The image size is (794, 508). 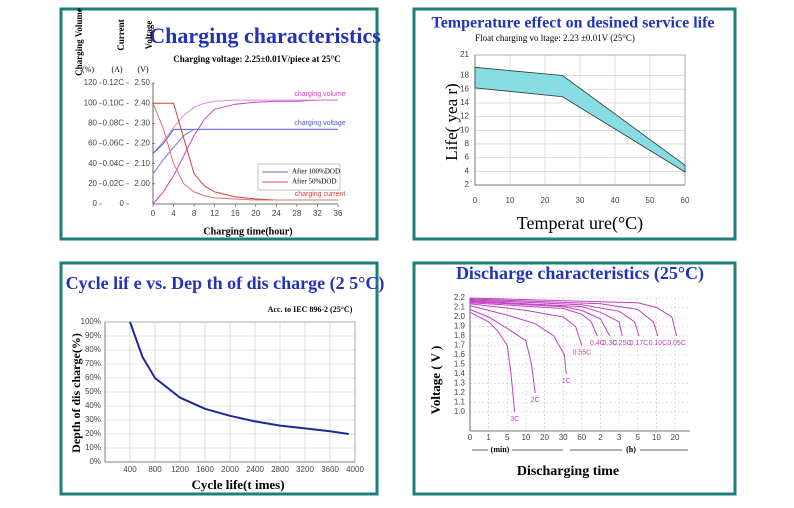 What do you see at coordinates (622, 343) in the screenshot?
I see `series-label: 0.25C` at bounding box center [622, 343].